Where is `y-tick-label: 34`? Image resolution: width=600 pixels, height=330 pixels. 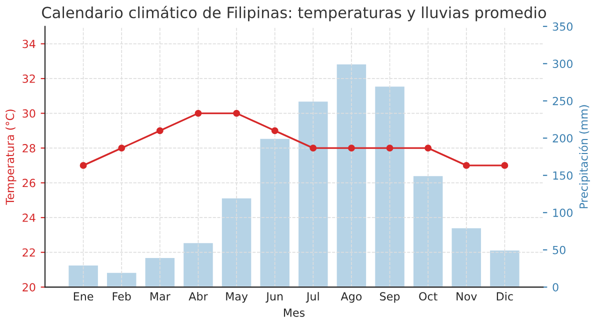
y-tick-label: 34 is located at coordinates (29, 44).